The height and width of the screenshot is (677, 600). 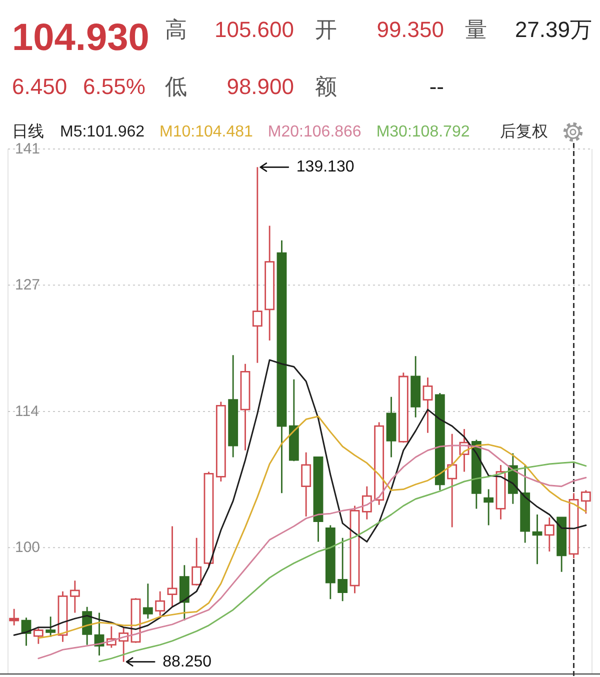 What do you see at coordinates (187, 661) in the screenshot?
I see `annotation: 88.250` at bounding box center [187, 661].